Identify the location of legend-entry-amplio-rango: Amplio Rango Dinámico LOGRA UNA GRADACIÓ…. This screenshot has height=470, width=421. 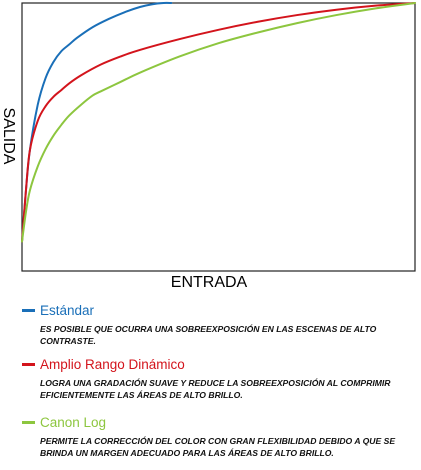
(218, 378).